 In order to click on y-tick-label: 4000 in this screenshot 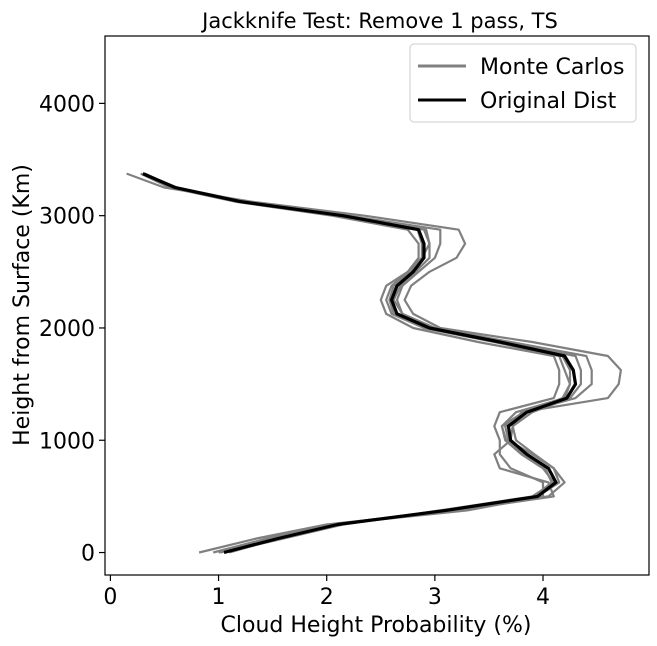, I will do `click(67, 104)`.